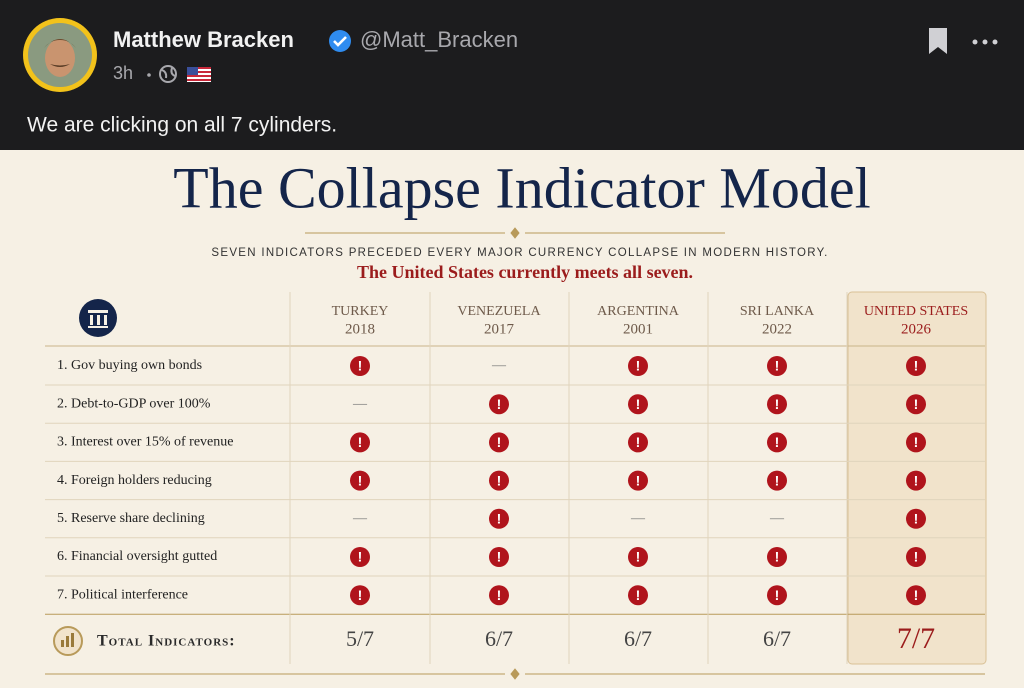  I want to click on totals-icon, so click(68, 641).